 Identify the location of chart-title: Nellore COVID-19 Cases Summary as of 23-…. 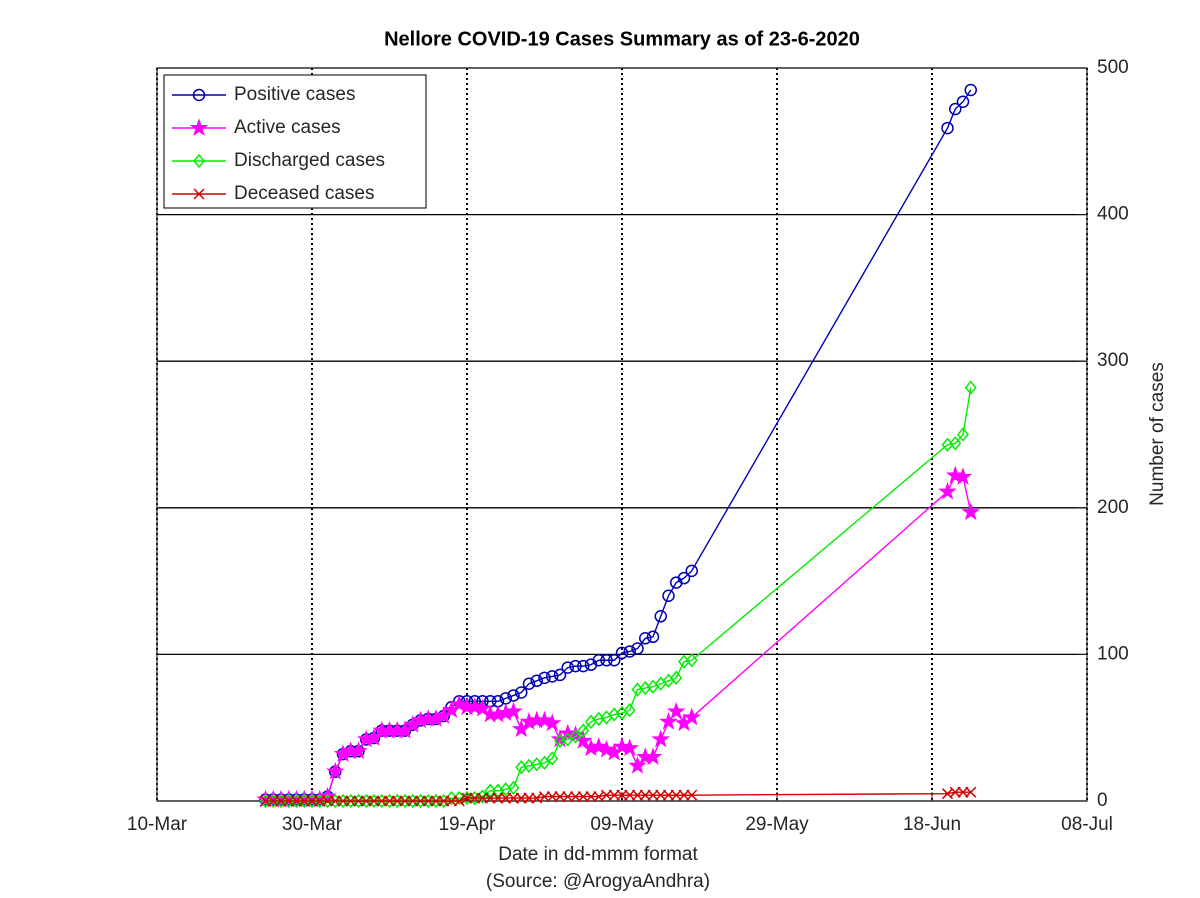
(622, 39).